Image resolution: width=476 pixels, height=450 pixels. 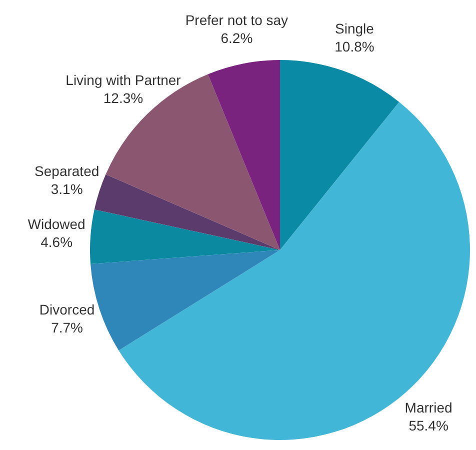 What do you see at coordinates (428, 408) in the screenshot?
I see `slice-label: Married` at bounding box center [428, 408].